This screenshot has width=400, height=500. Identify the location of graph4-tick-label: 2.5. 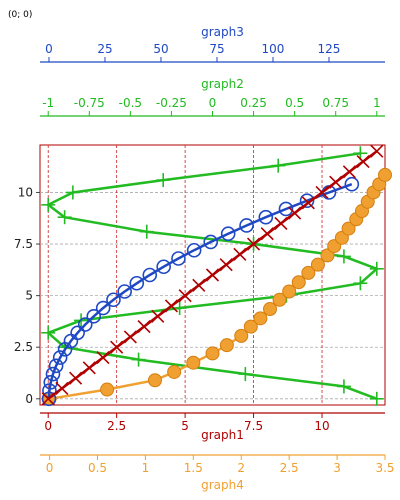
(289, 468).